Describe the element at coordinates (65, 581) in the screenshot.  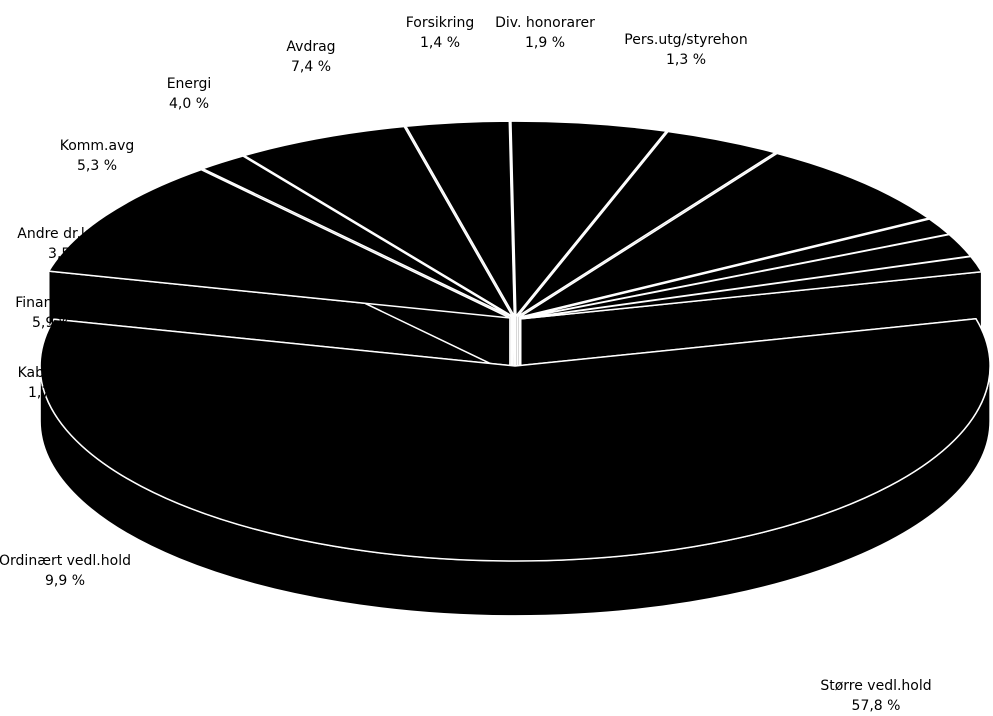
I see `label-ordinaert-vedlhold-value: 9,9 %` at that location.